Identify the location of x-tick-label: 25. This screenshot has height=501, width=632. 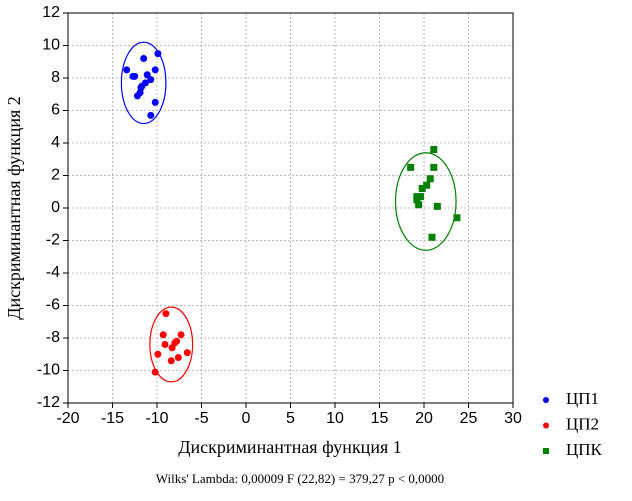
(469, 418).